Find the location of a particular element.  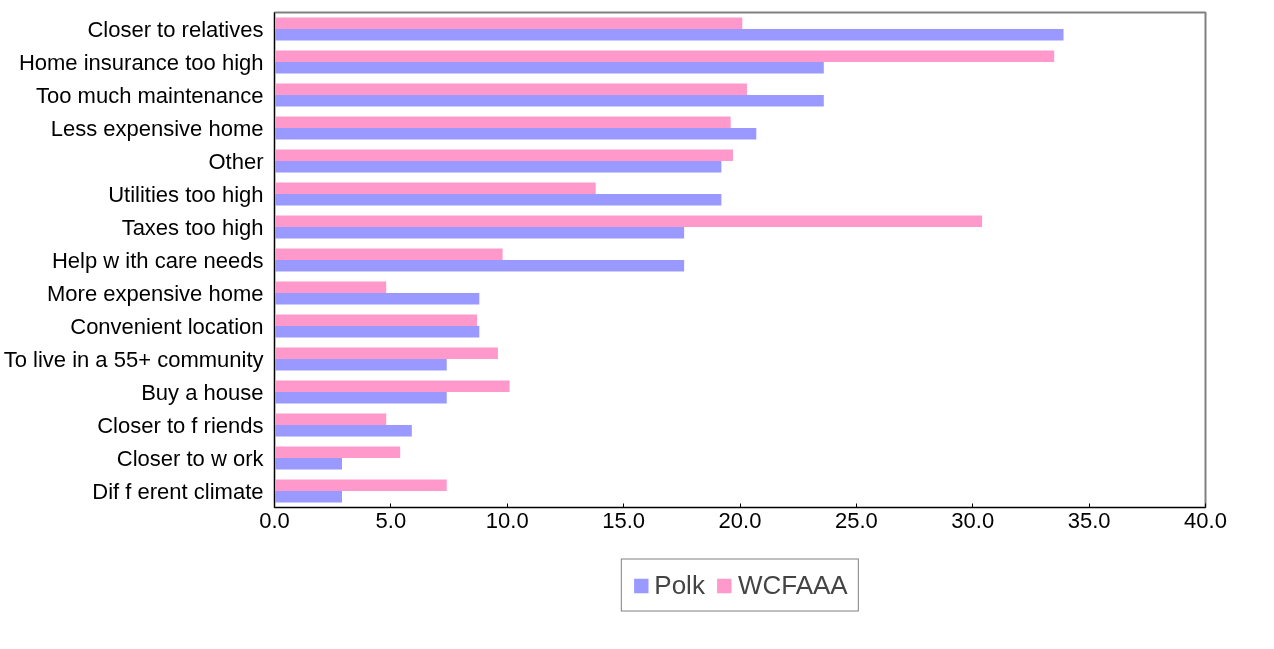

y-tick-label: Closer to w ork is located at coordinates (190, 458).